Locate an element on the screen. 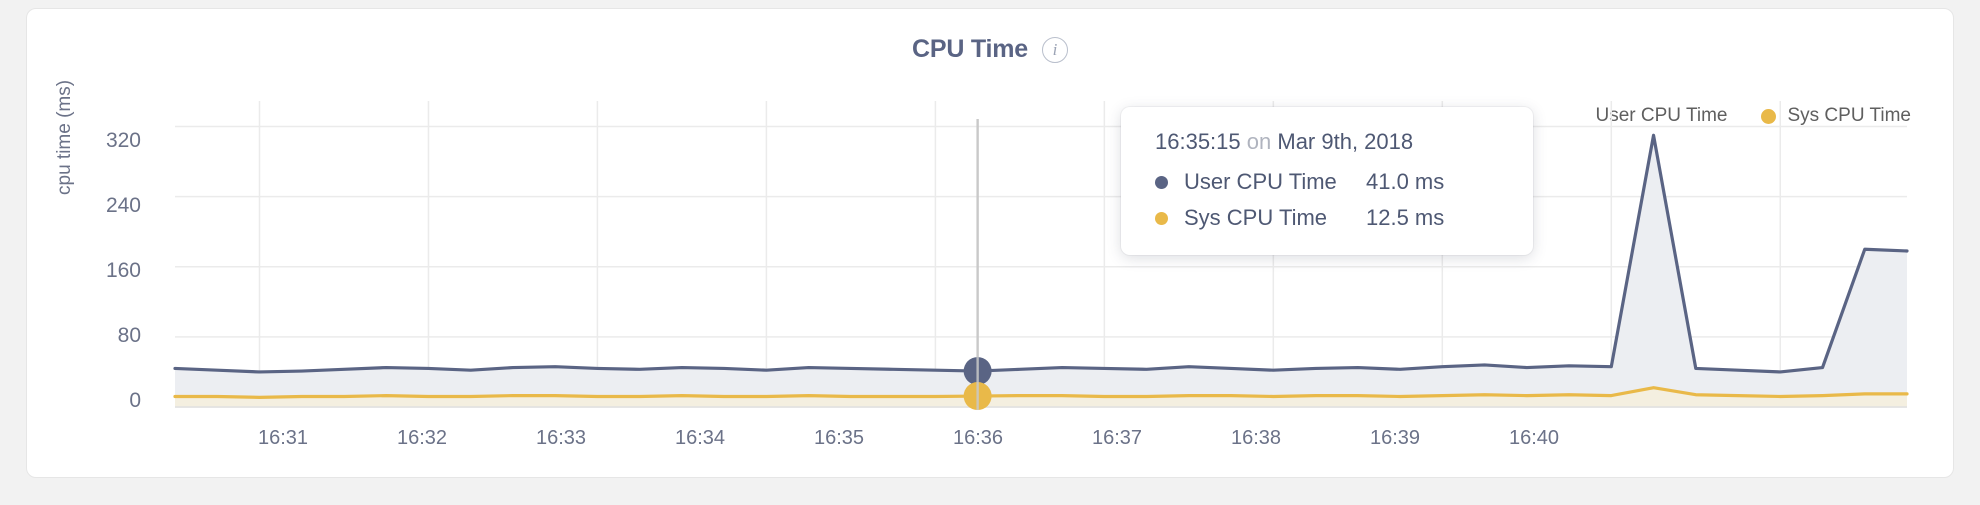 This screenshot has height=505, width=1980. x-tick-1: 16:32 is located at coordinates (422, 438).